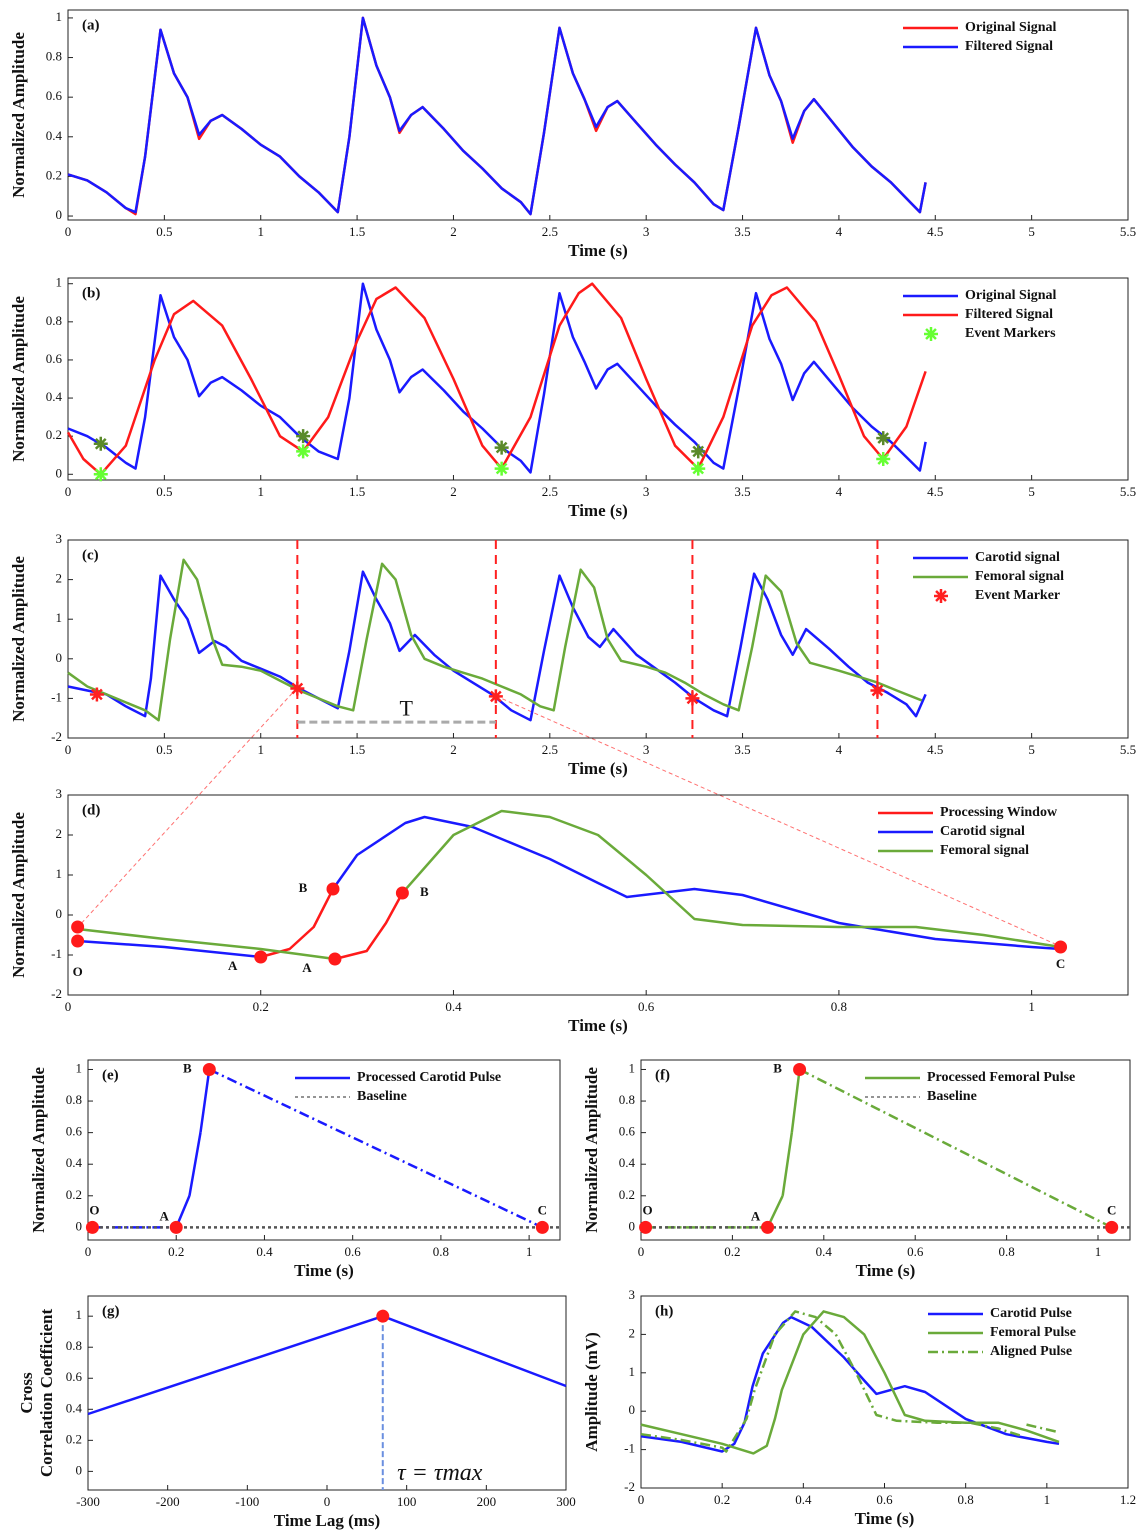  What do you see at coordinates (1011, 27) in the screenshot?
I see `legend-label: Original Signal` at bounding box center [1011, 27].